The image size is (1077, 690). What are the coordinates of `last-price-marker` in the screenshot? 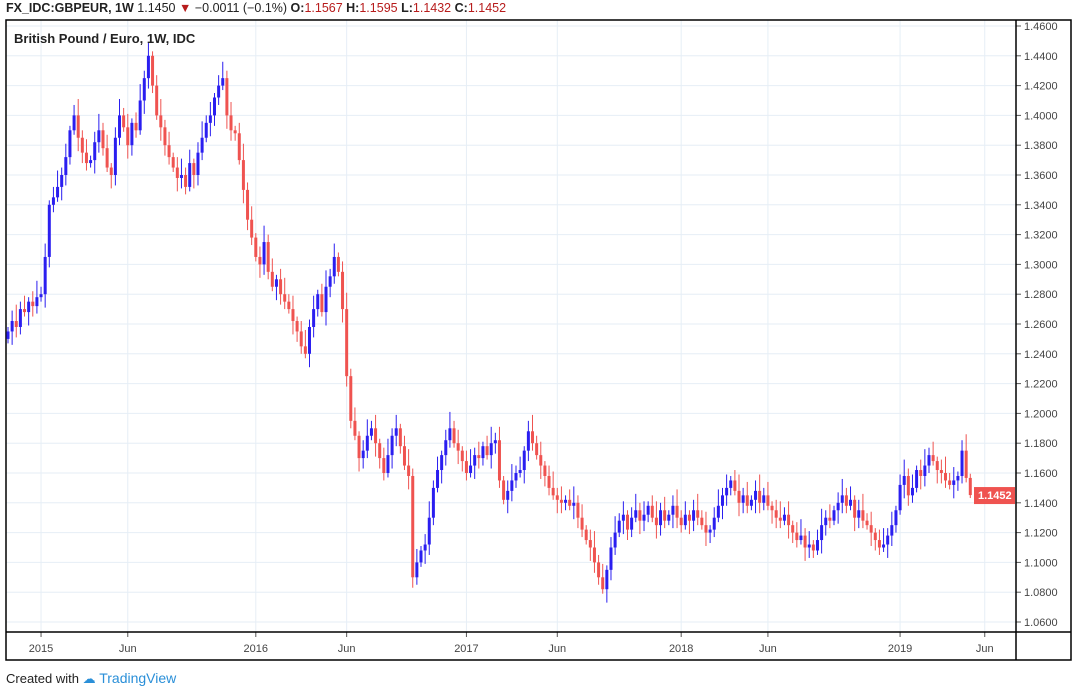 It's located at (994, 496).